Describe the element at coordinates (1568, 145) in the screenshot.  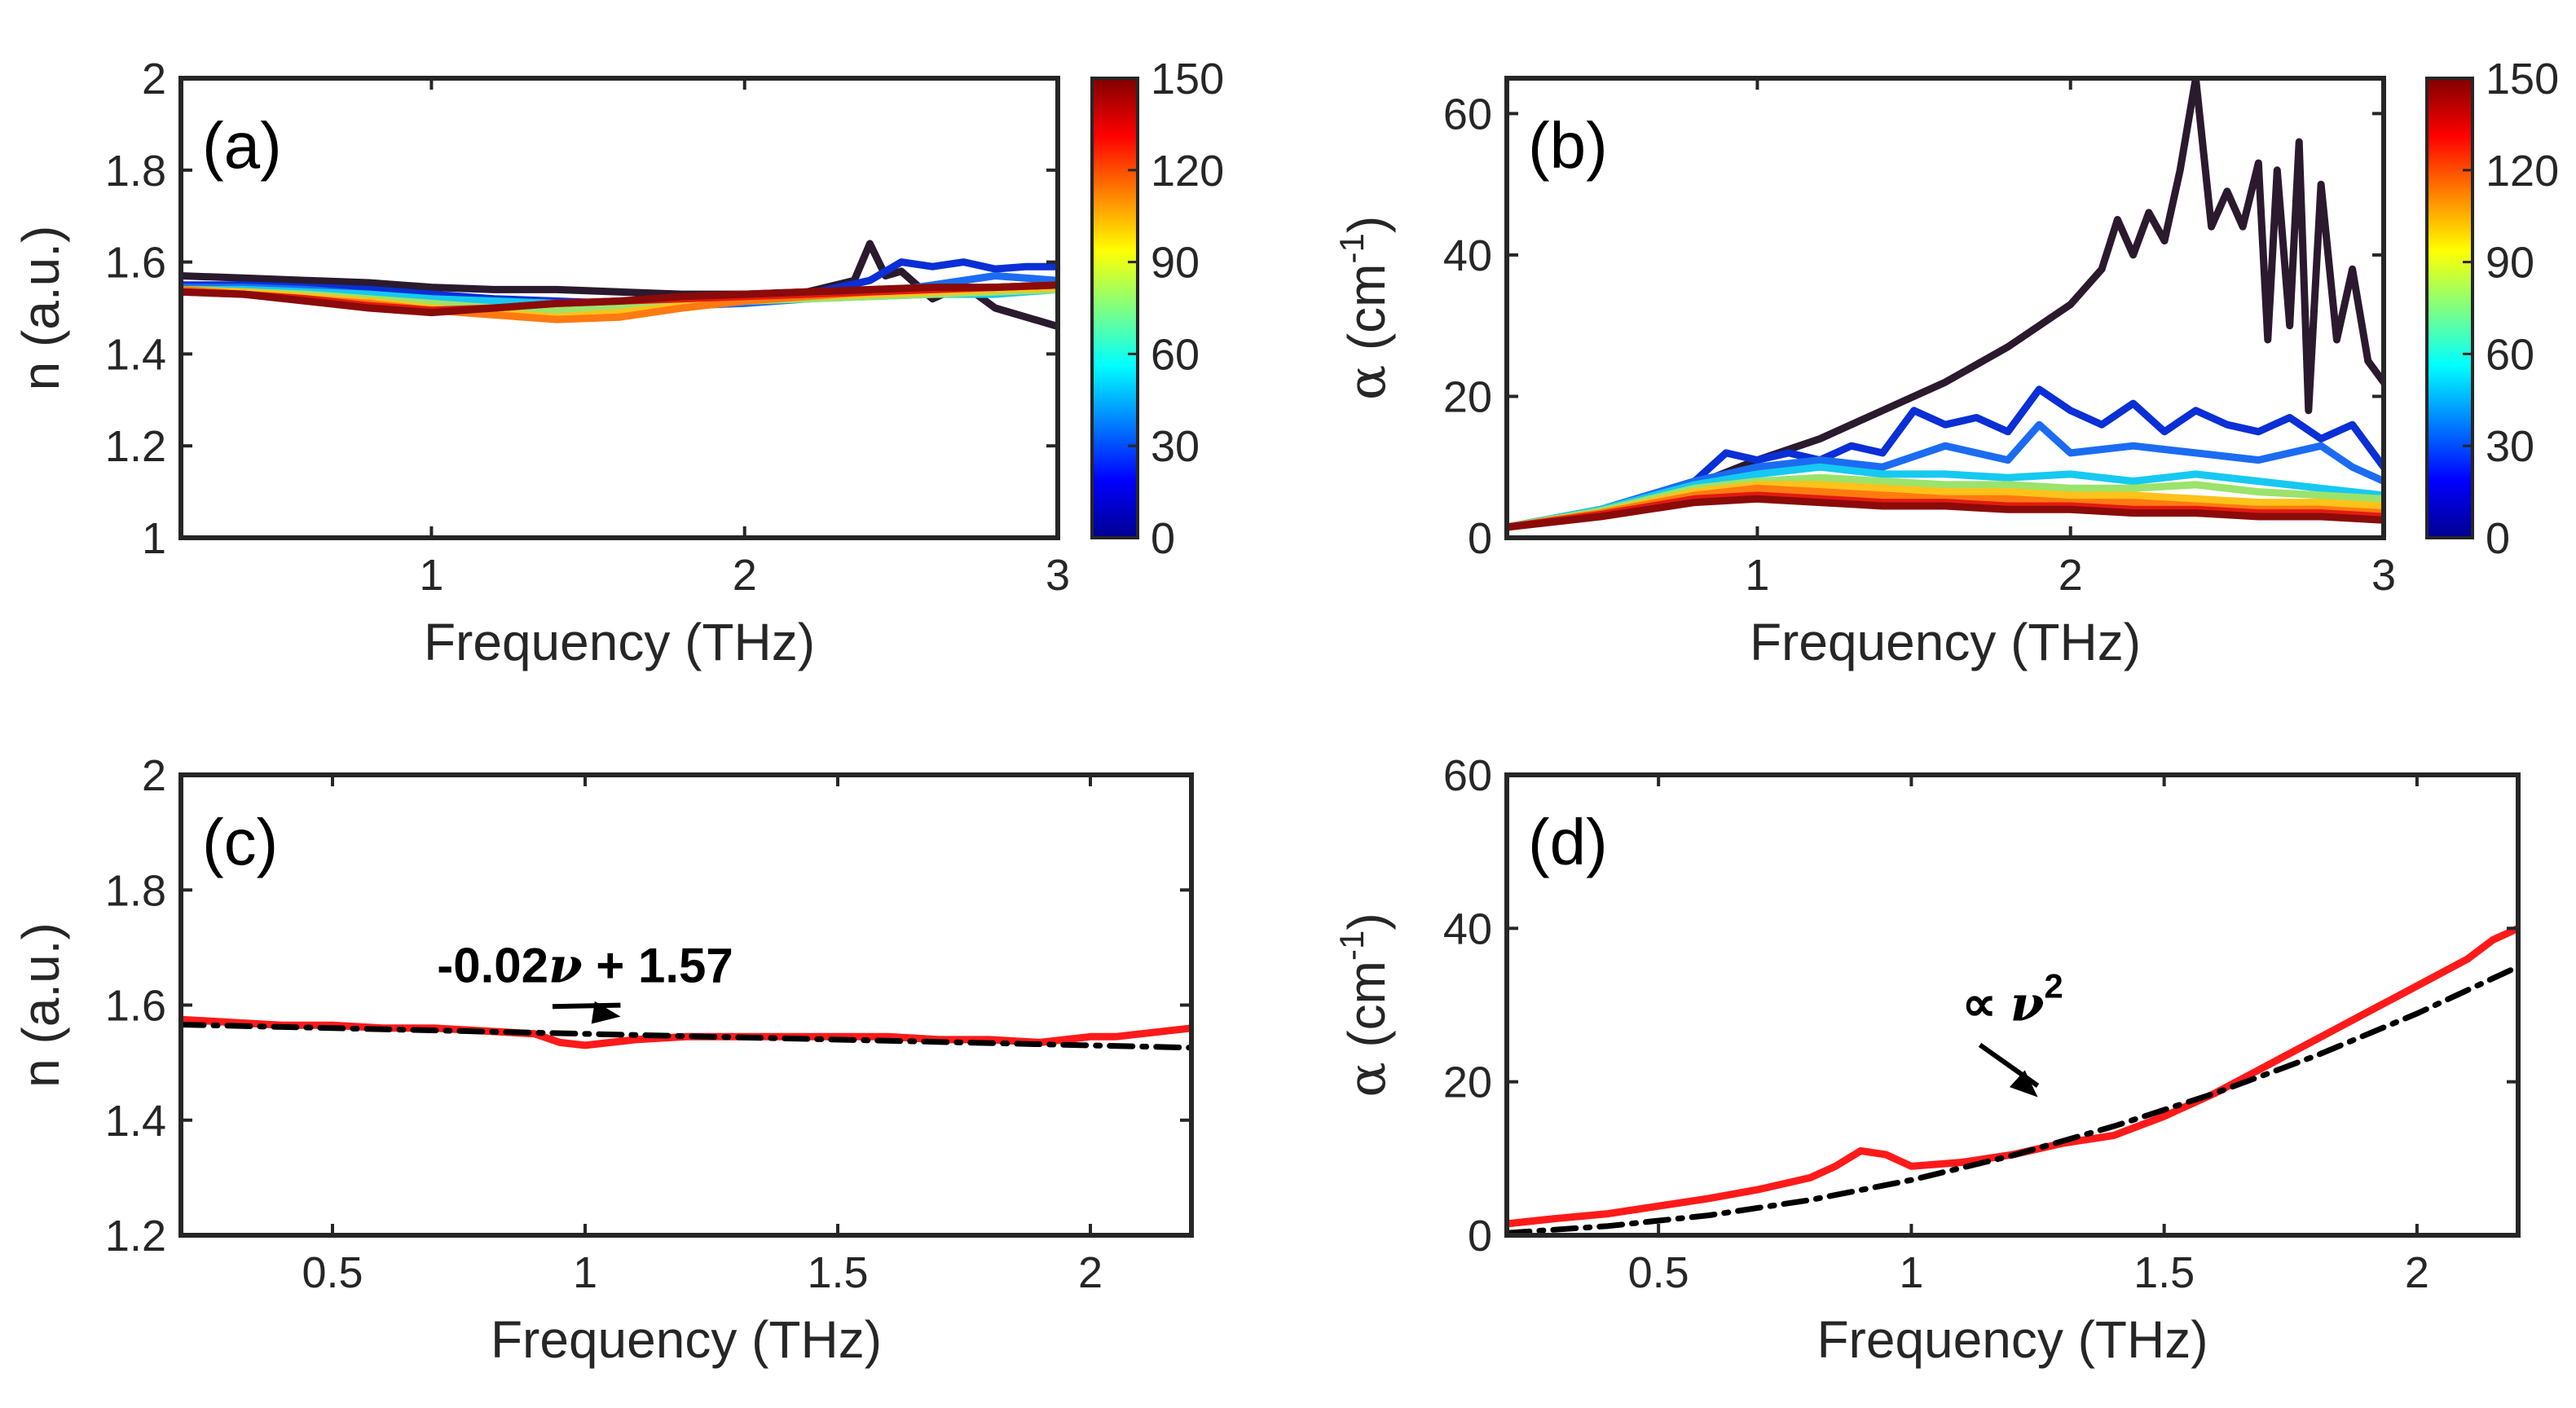
I see `panel-label: (b)` at that location.